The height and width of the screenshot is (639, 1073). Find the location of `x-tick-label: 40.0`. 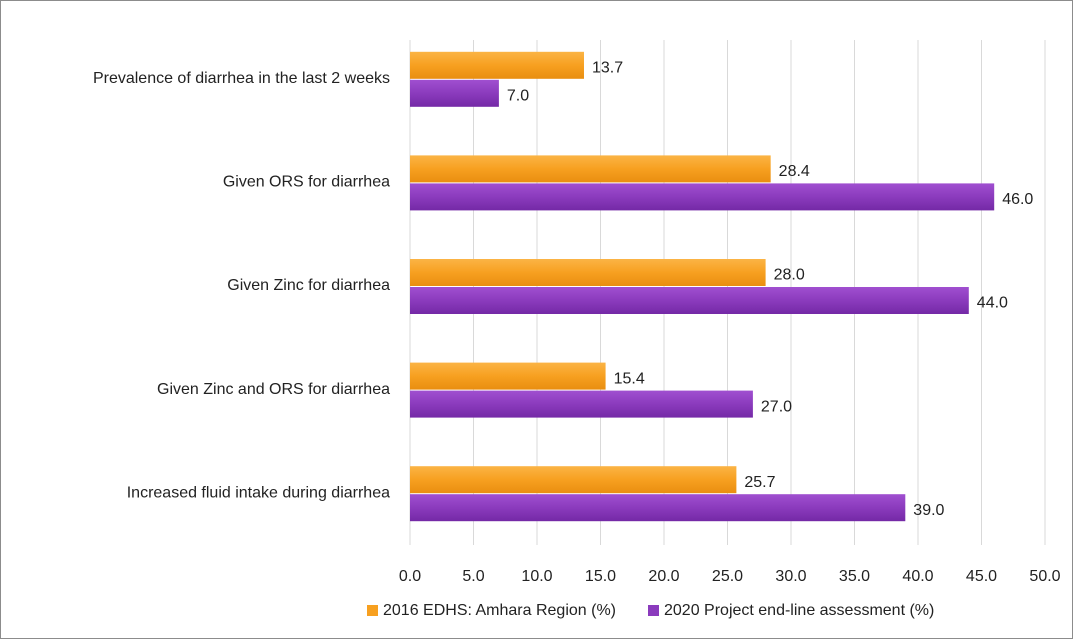

x-tick-label: 40.0 is located at coordinates (917, 576).